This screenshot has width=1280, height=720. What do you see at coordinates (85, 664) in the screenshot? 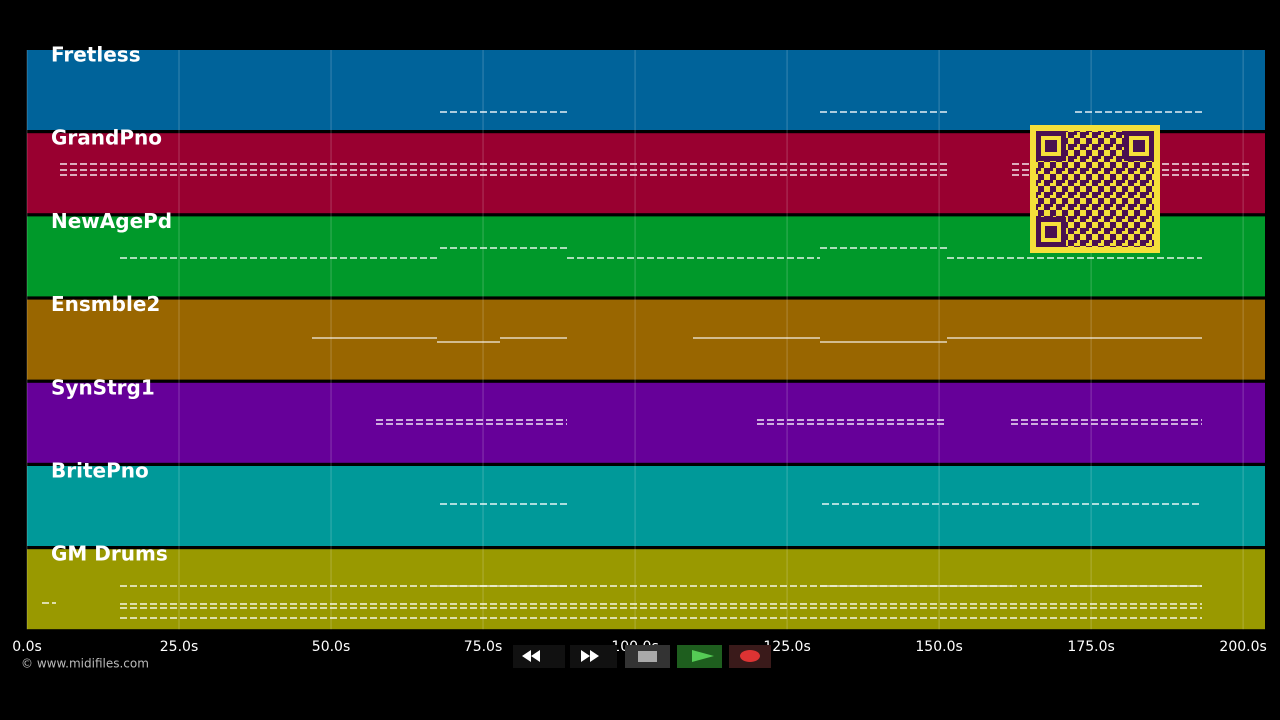
I see `copyright: © www.midifiles.com` at bounding box center [85, 664].